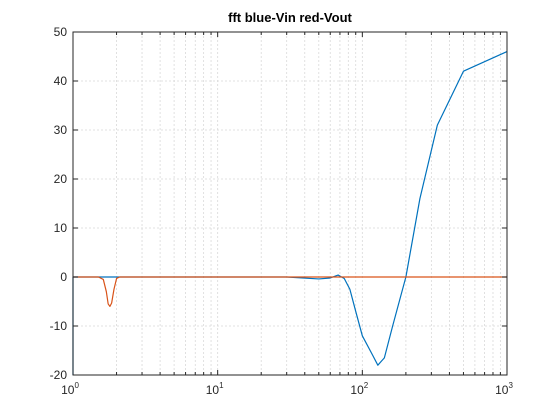 The height and width of the screenshot is (420, 560). Describe the element at coordinates (59, 375) in the screenshot. I see `y-tick-label: -20` at that location.